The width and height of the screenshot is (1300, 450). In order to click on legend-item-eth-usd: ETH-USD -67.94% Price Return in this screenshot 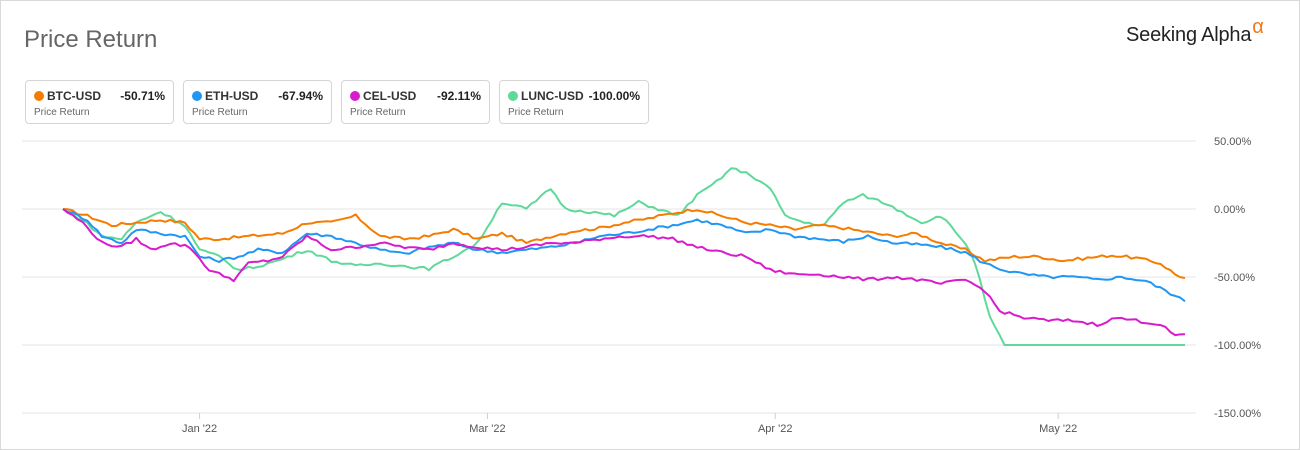, I will do `click(257, 102)`.